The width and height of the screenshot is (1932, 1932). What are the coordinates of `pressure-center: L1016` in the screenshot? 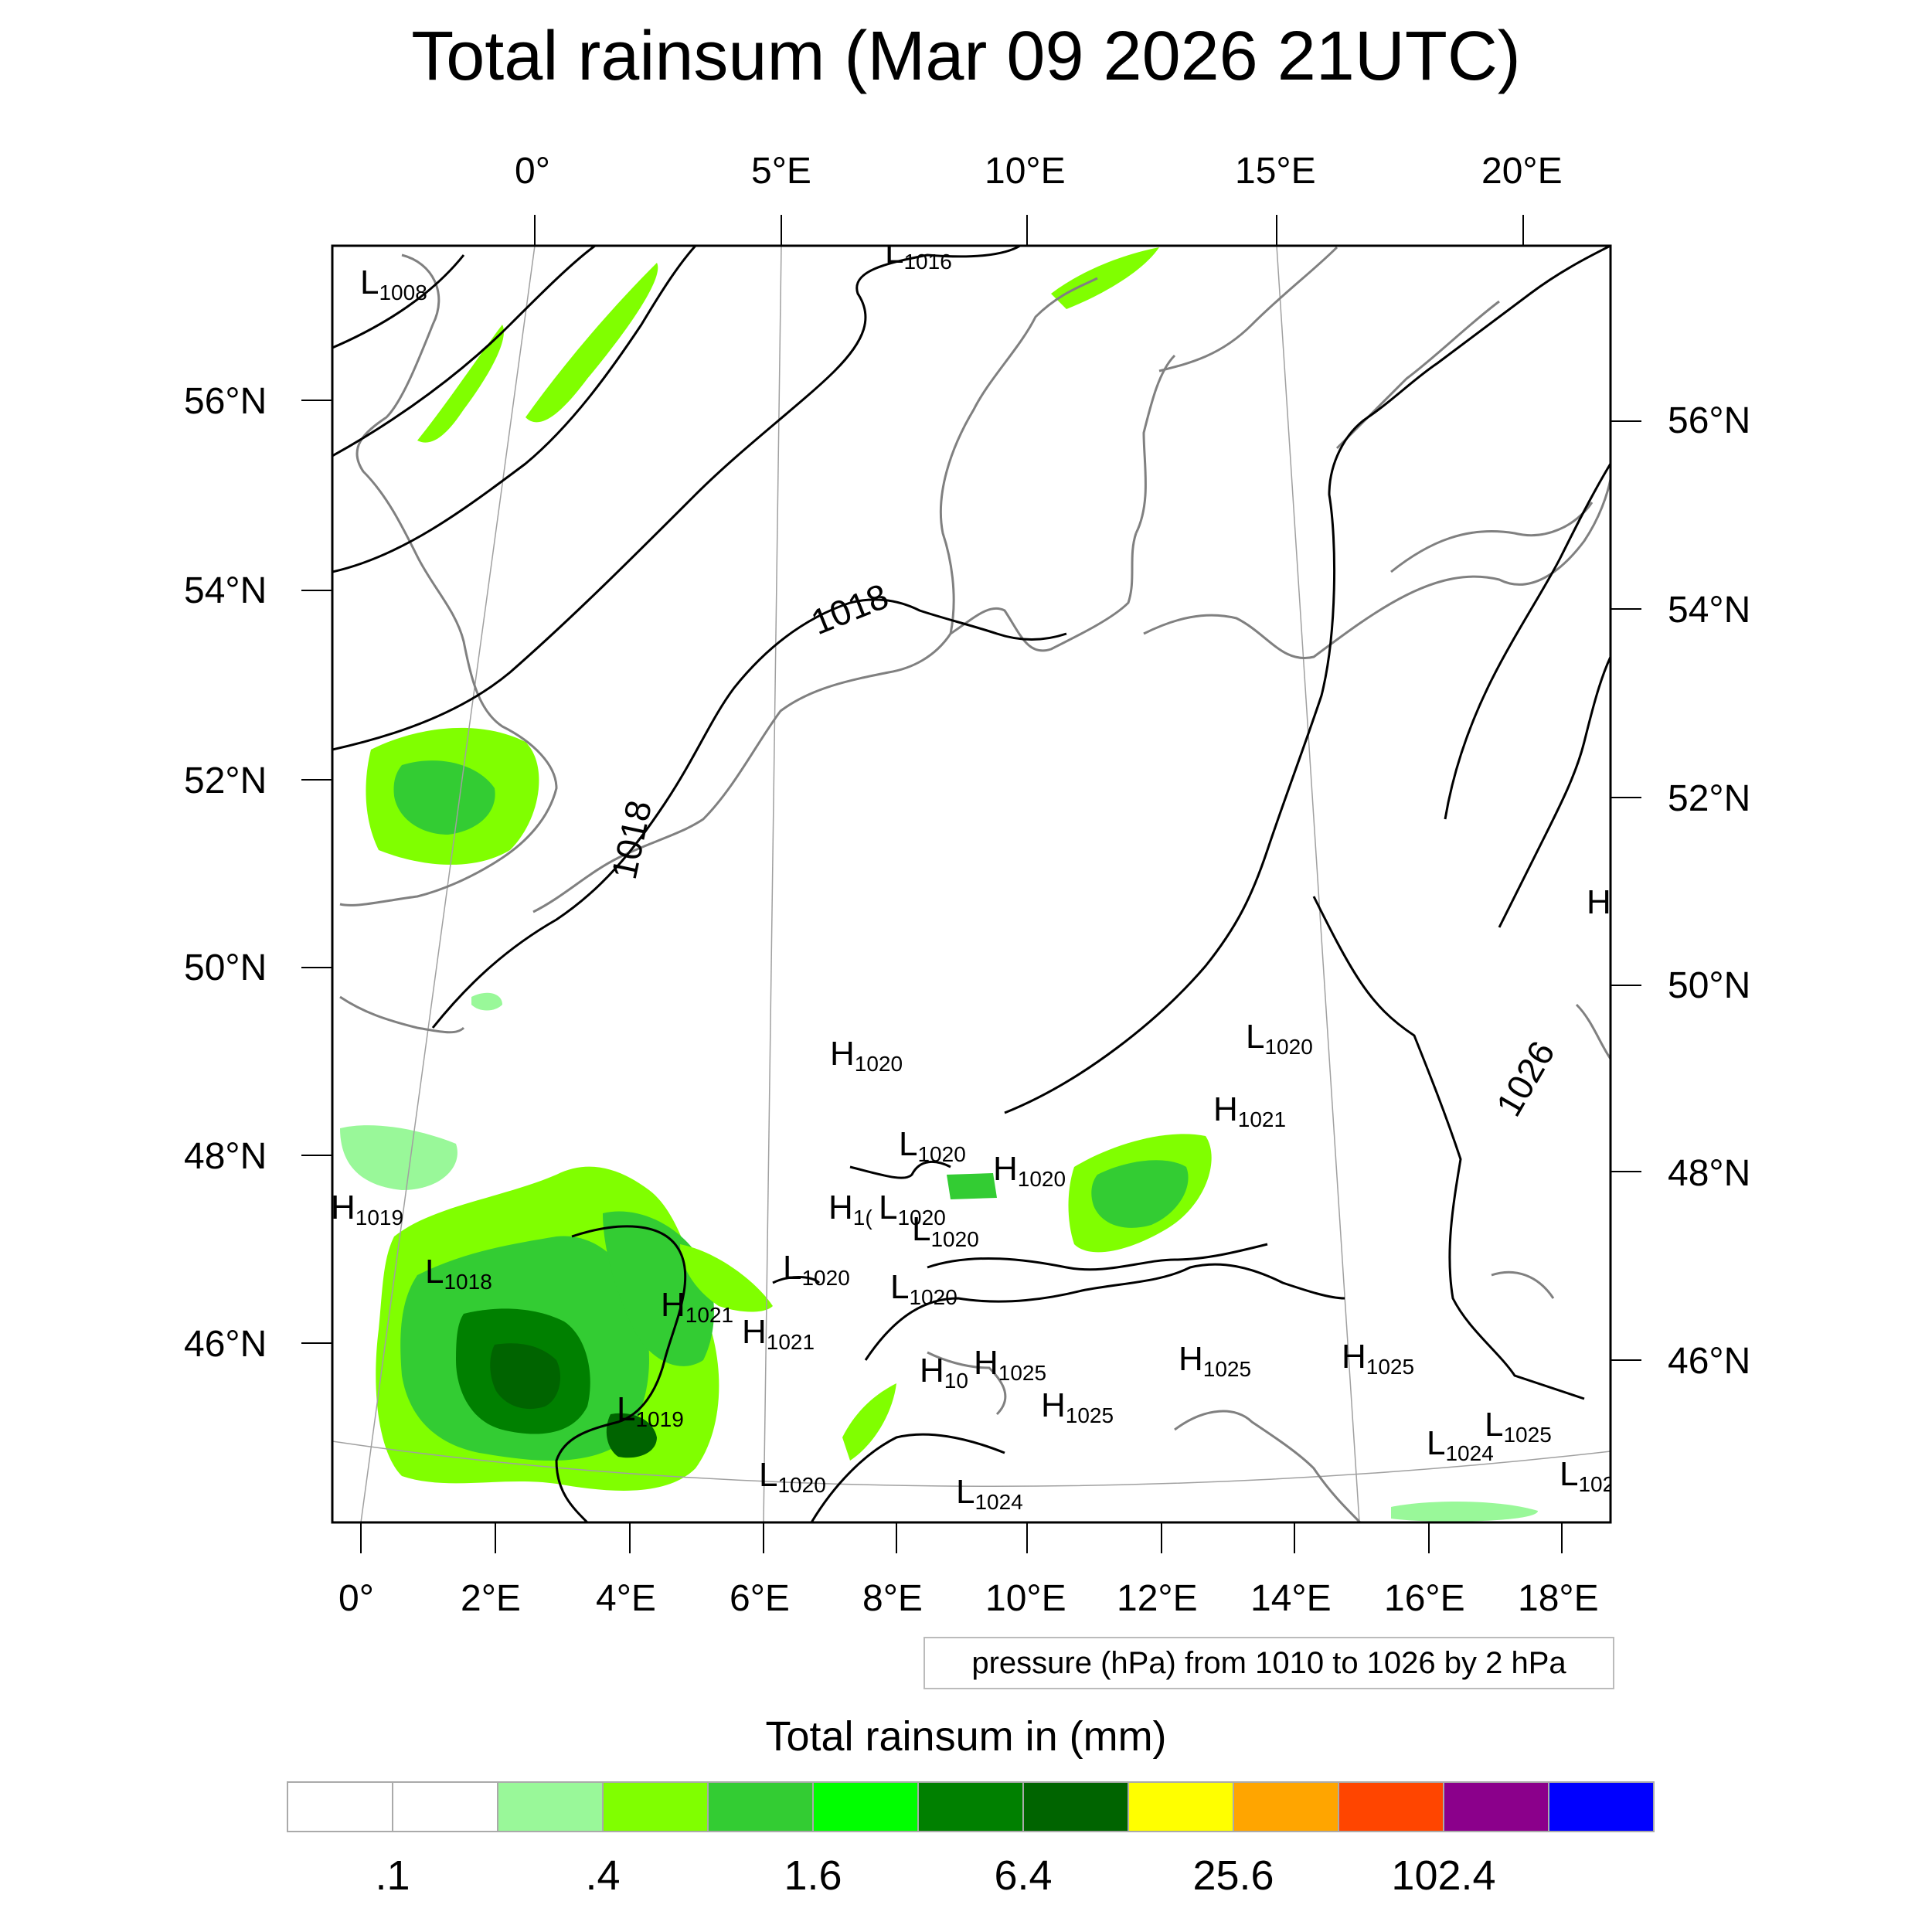 It's located at (919, 253).